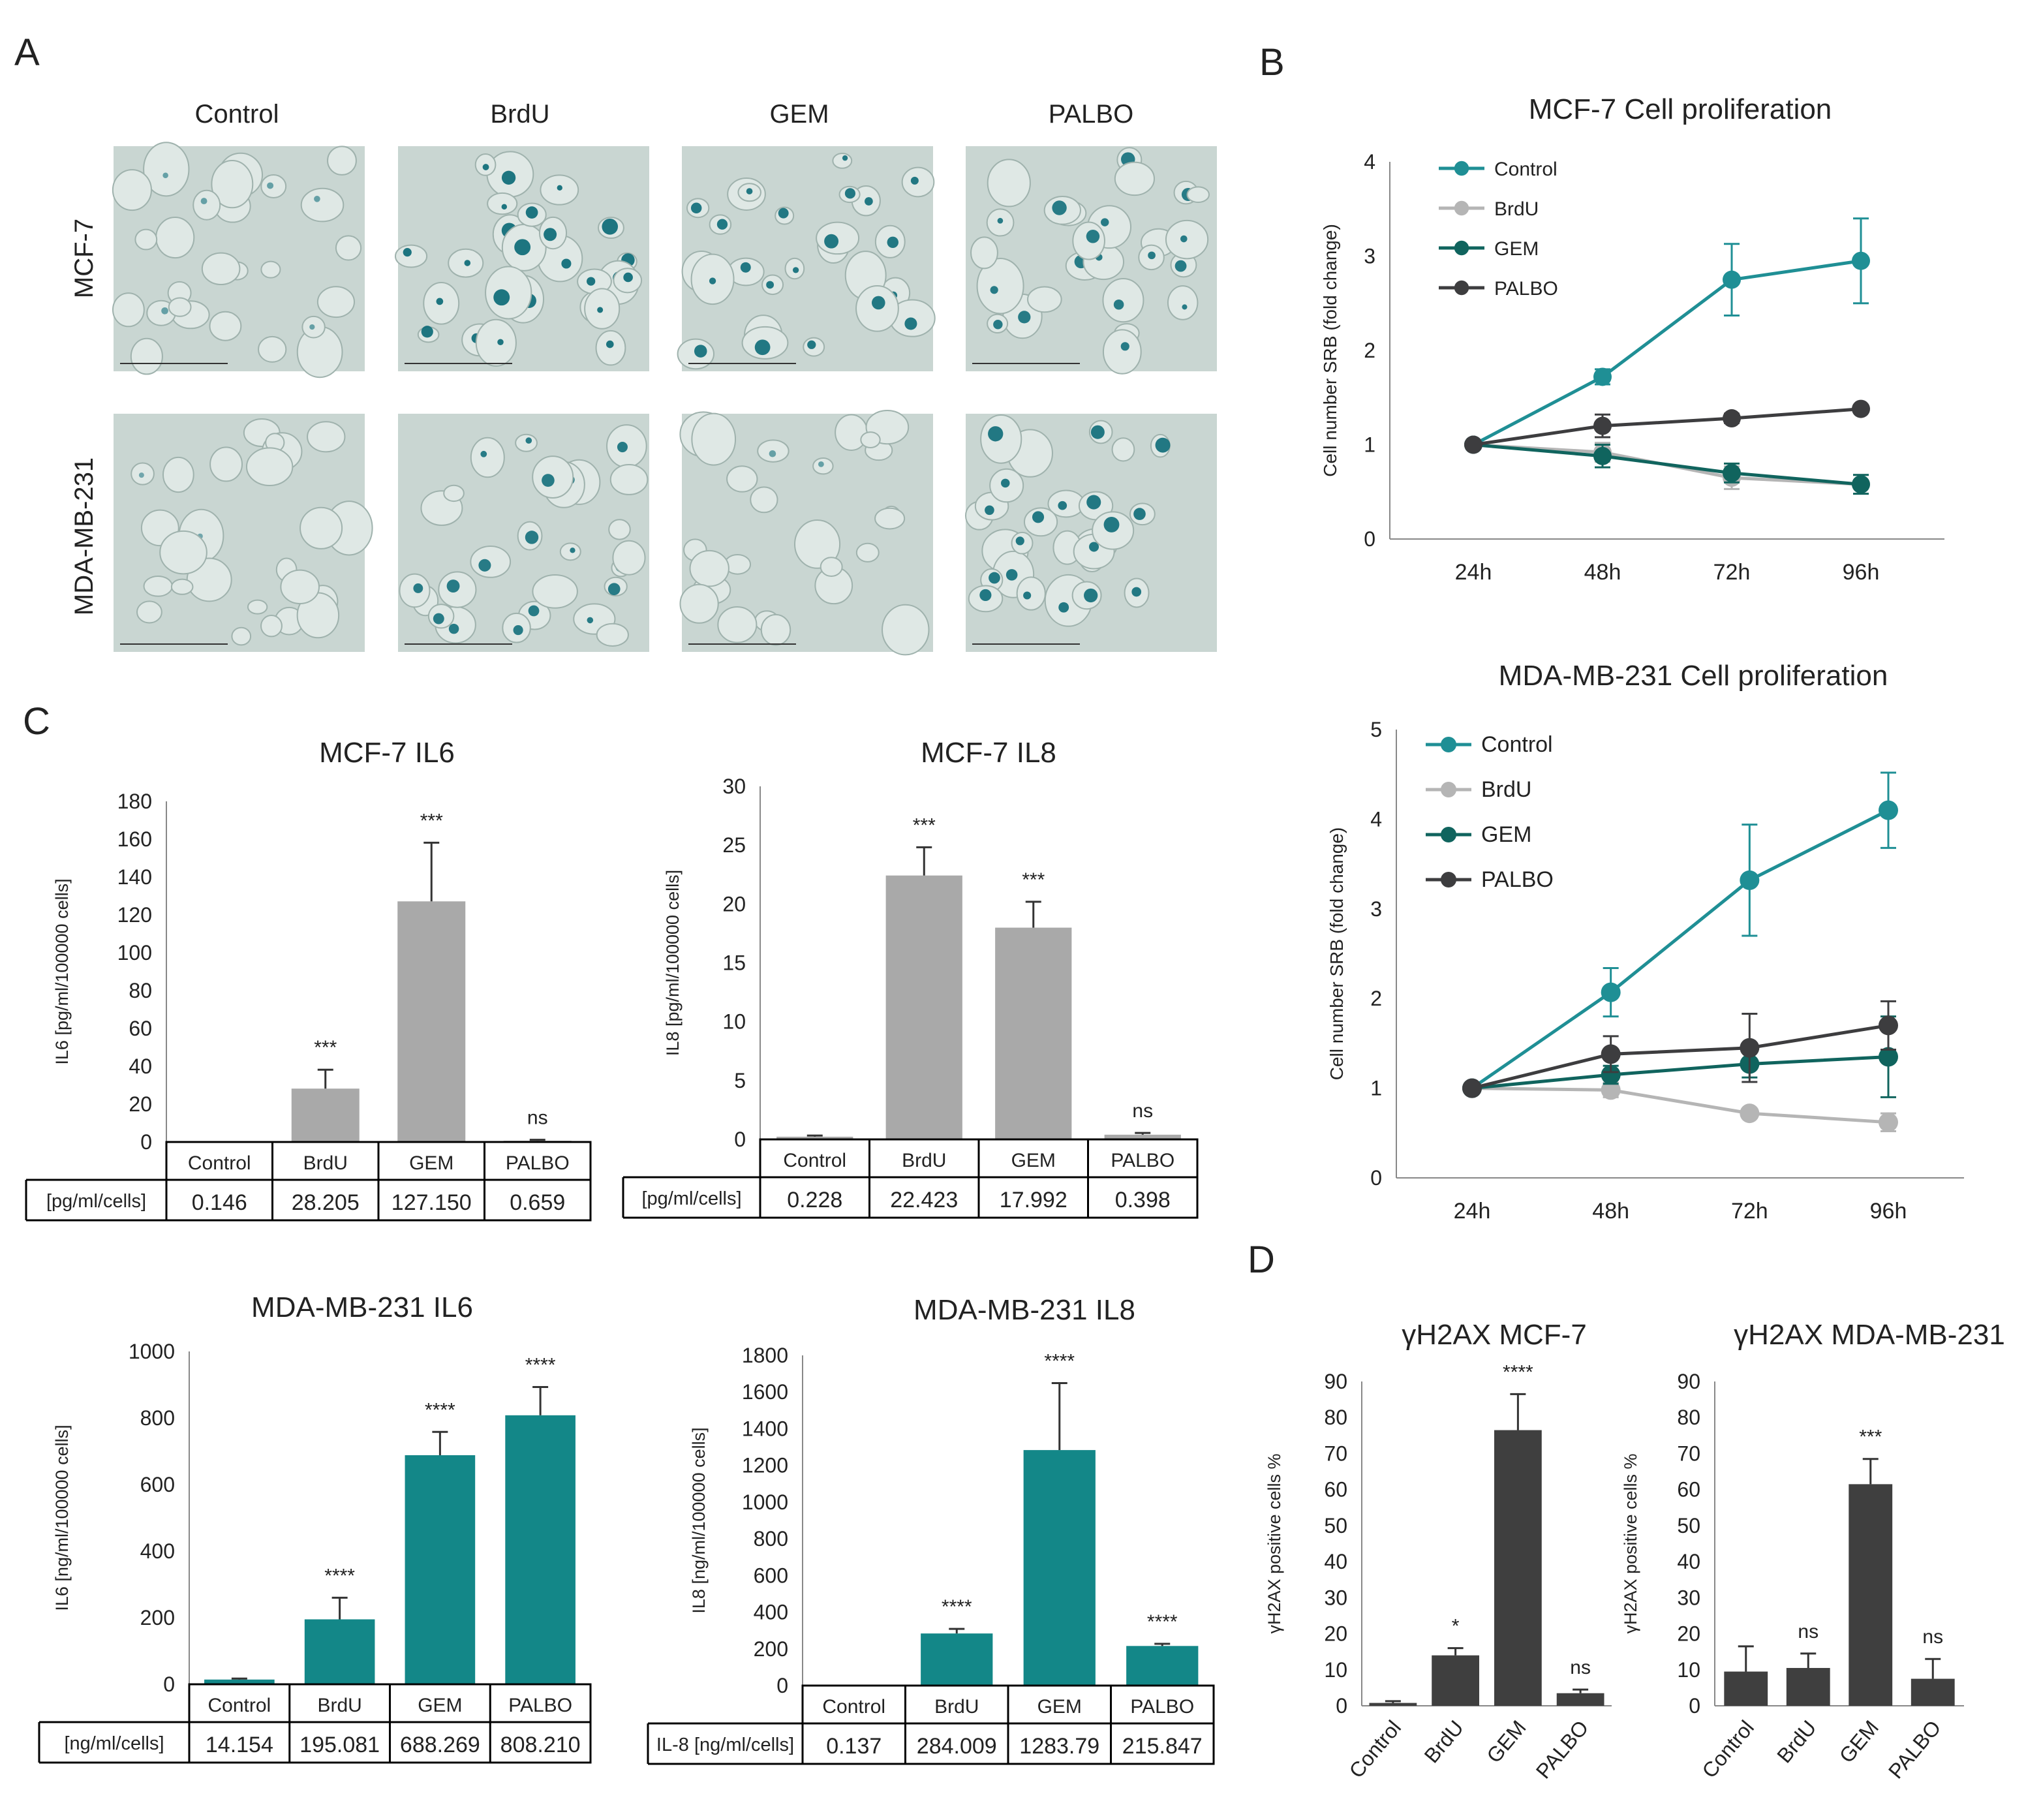  Describe the element at coordinates (691, 1199) in the screenshot. I see `table-row-label: [pg/ml/cells]` at that location.